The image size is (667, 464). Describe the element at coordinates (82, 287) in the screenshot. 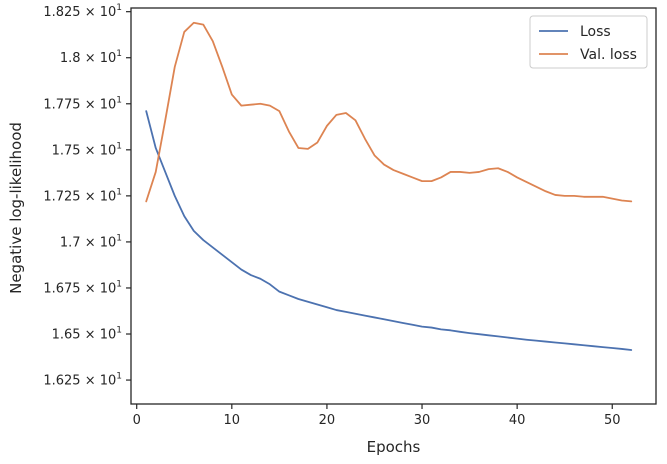

I see `y-tick-label: 1.675 × 10¹` at that location.